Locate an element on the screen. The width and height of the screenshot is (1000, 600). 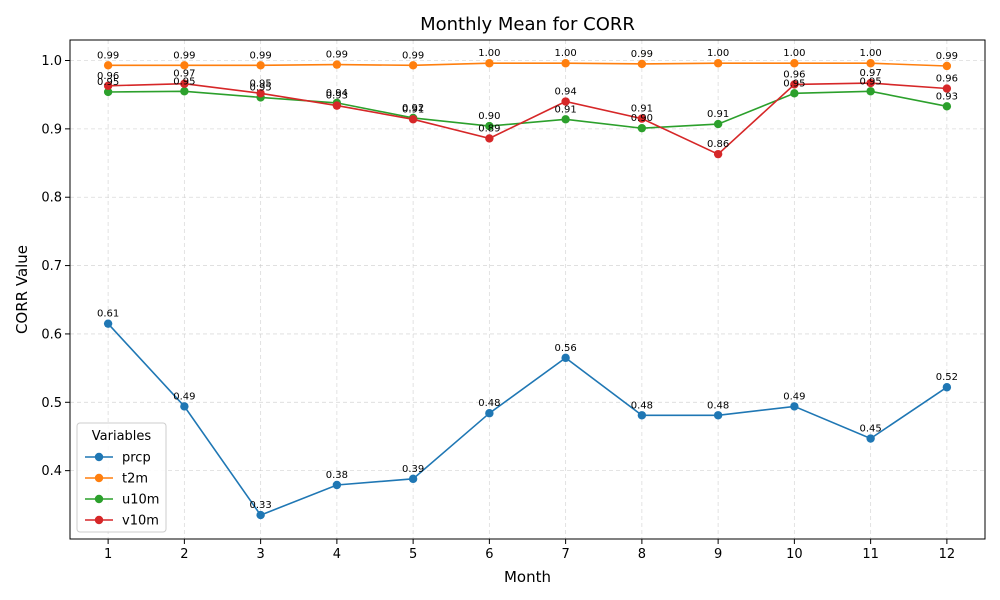
data-label-prcp: 0.38 is located at coordinates (337, 475).